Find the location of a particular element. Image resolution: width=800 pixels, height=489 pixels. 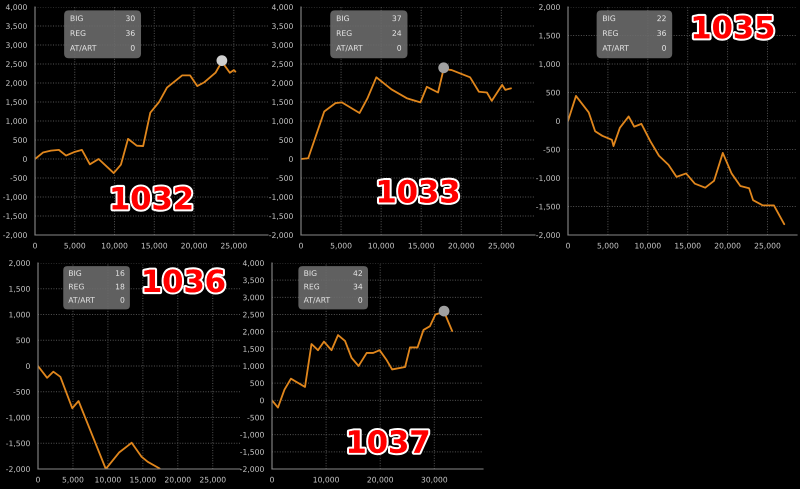

chart-title: 1035 is located at coordinates (734, 27).